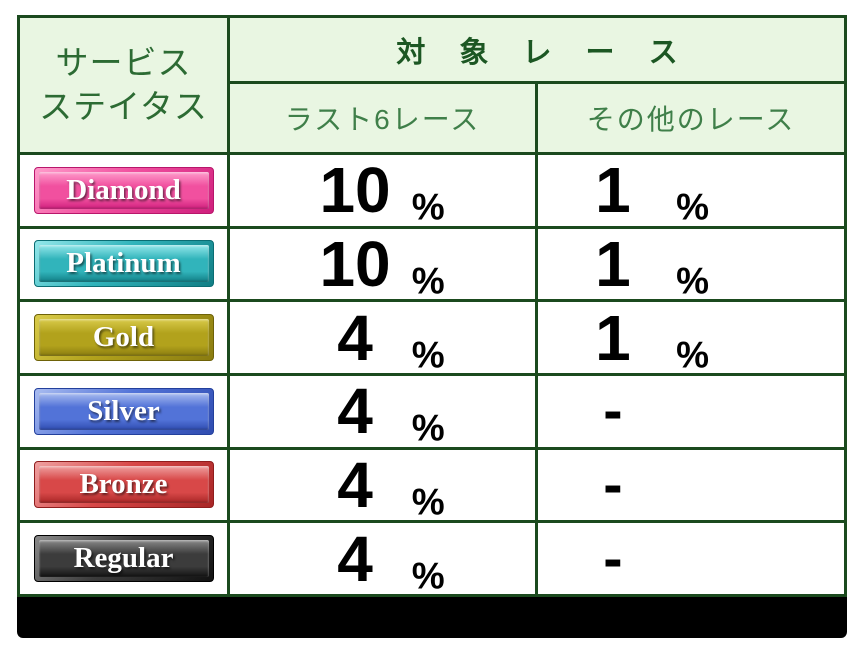 The height and width of the screenshot is (660, 866). Describe the element at coordinates (355, 337) in the screenshot. I see `gold-last6-value: 4` at that location.